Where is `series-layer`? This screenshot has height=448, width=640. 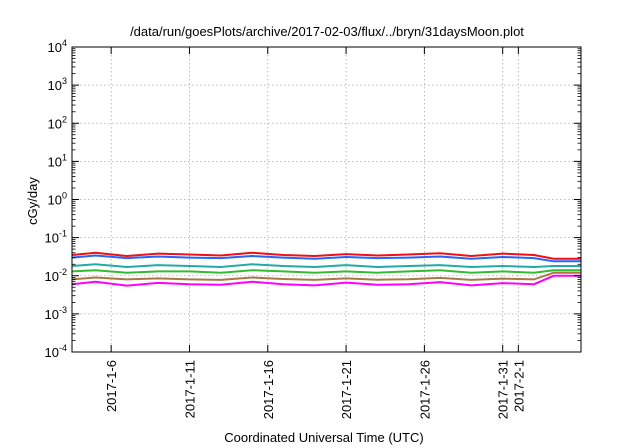
series-layer is located at coordinates (326, 269).